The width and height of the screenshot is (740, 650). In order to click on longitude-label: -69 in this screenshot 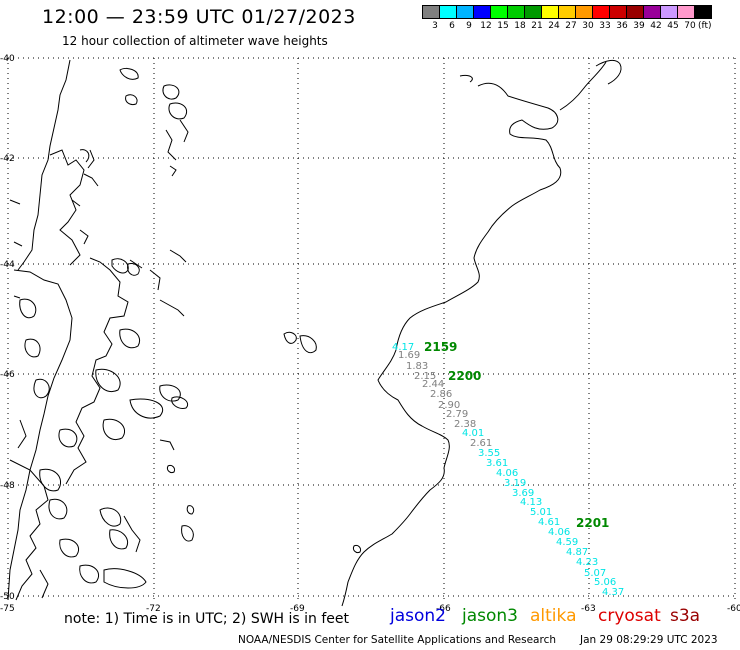, I will do `click(297, 609)`.